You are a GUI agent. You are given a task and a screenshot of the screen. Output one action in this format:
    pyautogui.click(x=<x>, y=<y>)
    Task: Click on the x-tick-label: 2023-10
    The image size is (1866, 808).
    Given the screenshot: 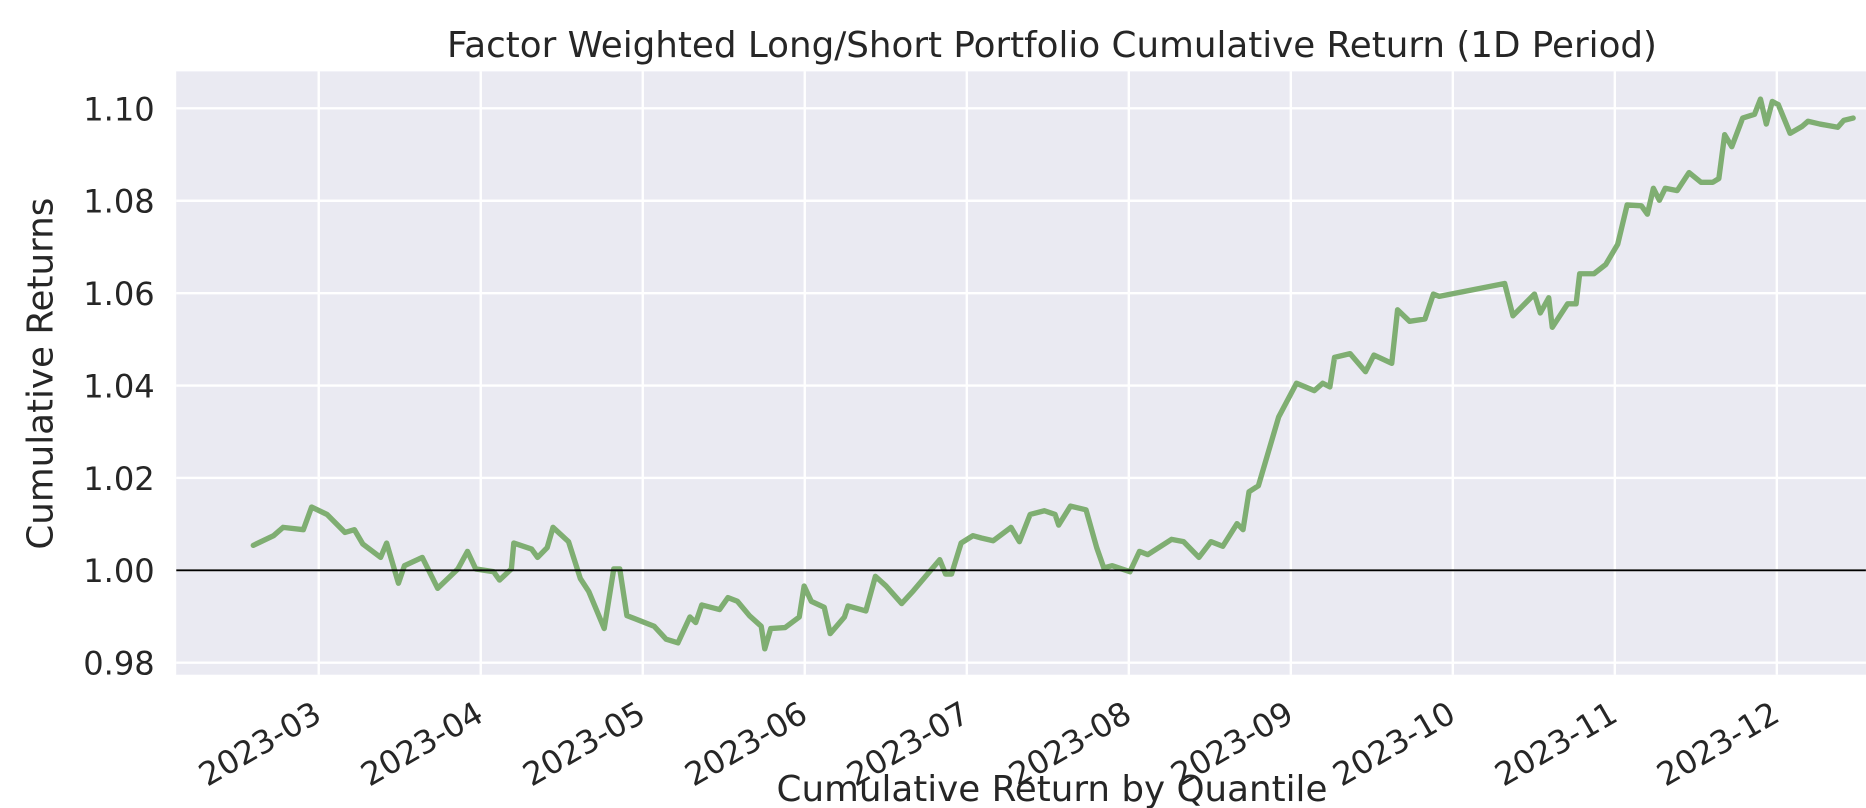 What is the action you would take?
    pyautogui.click(x=1393, y=744)
    